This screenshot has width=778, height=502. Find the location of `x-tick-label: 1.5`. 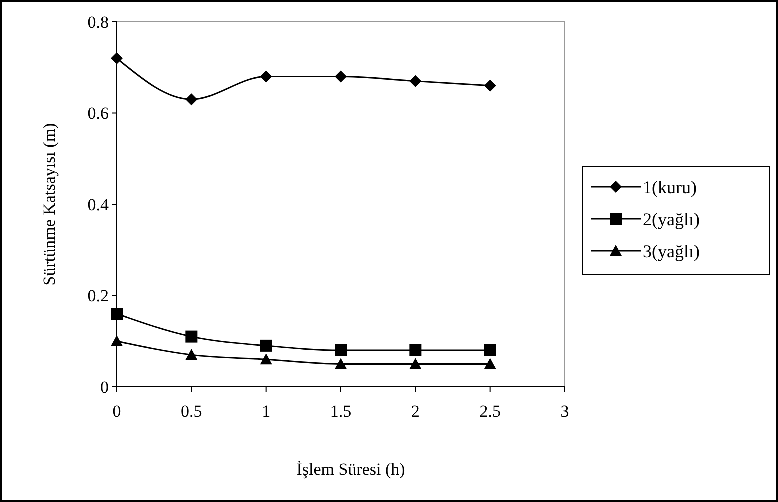

x-tick-label: 1.5 is located at coordinates (341, 411).